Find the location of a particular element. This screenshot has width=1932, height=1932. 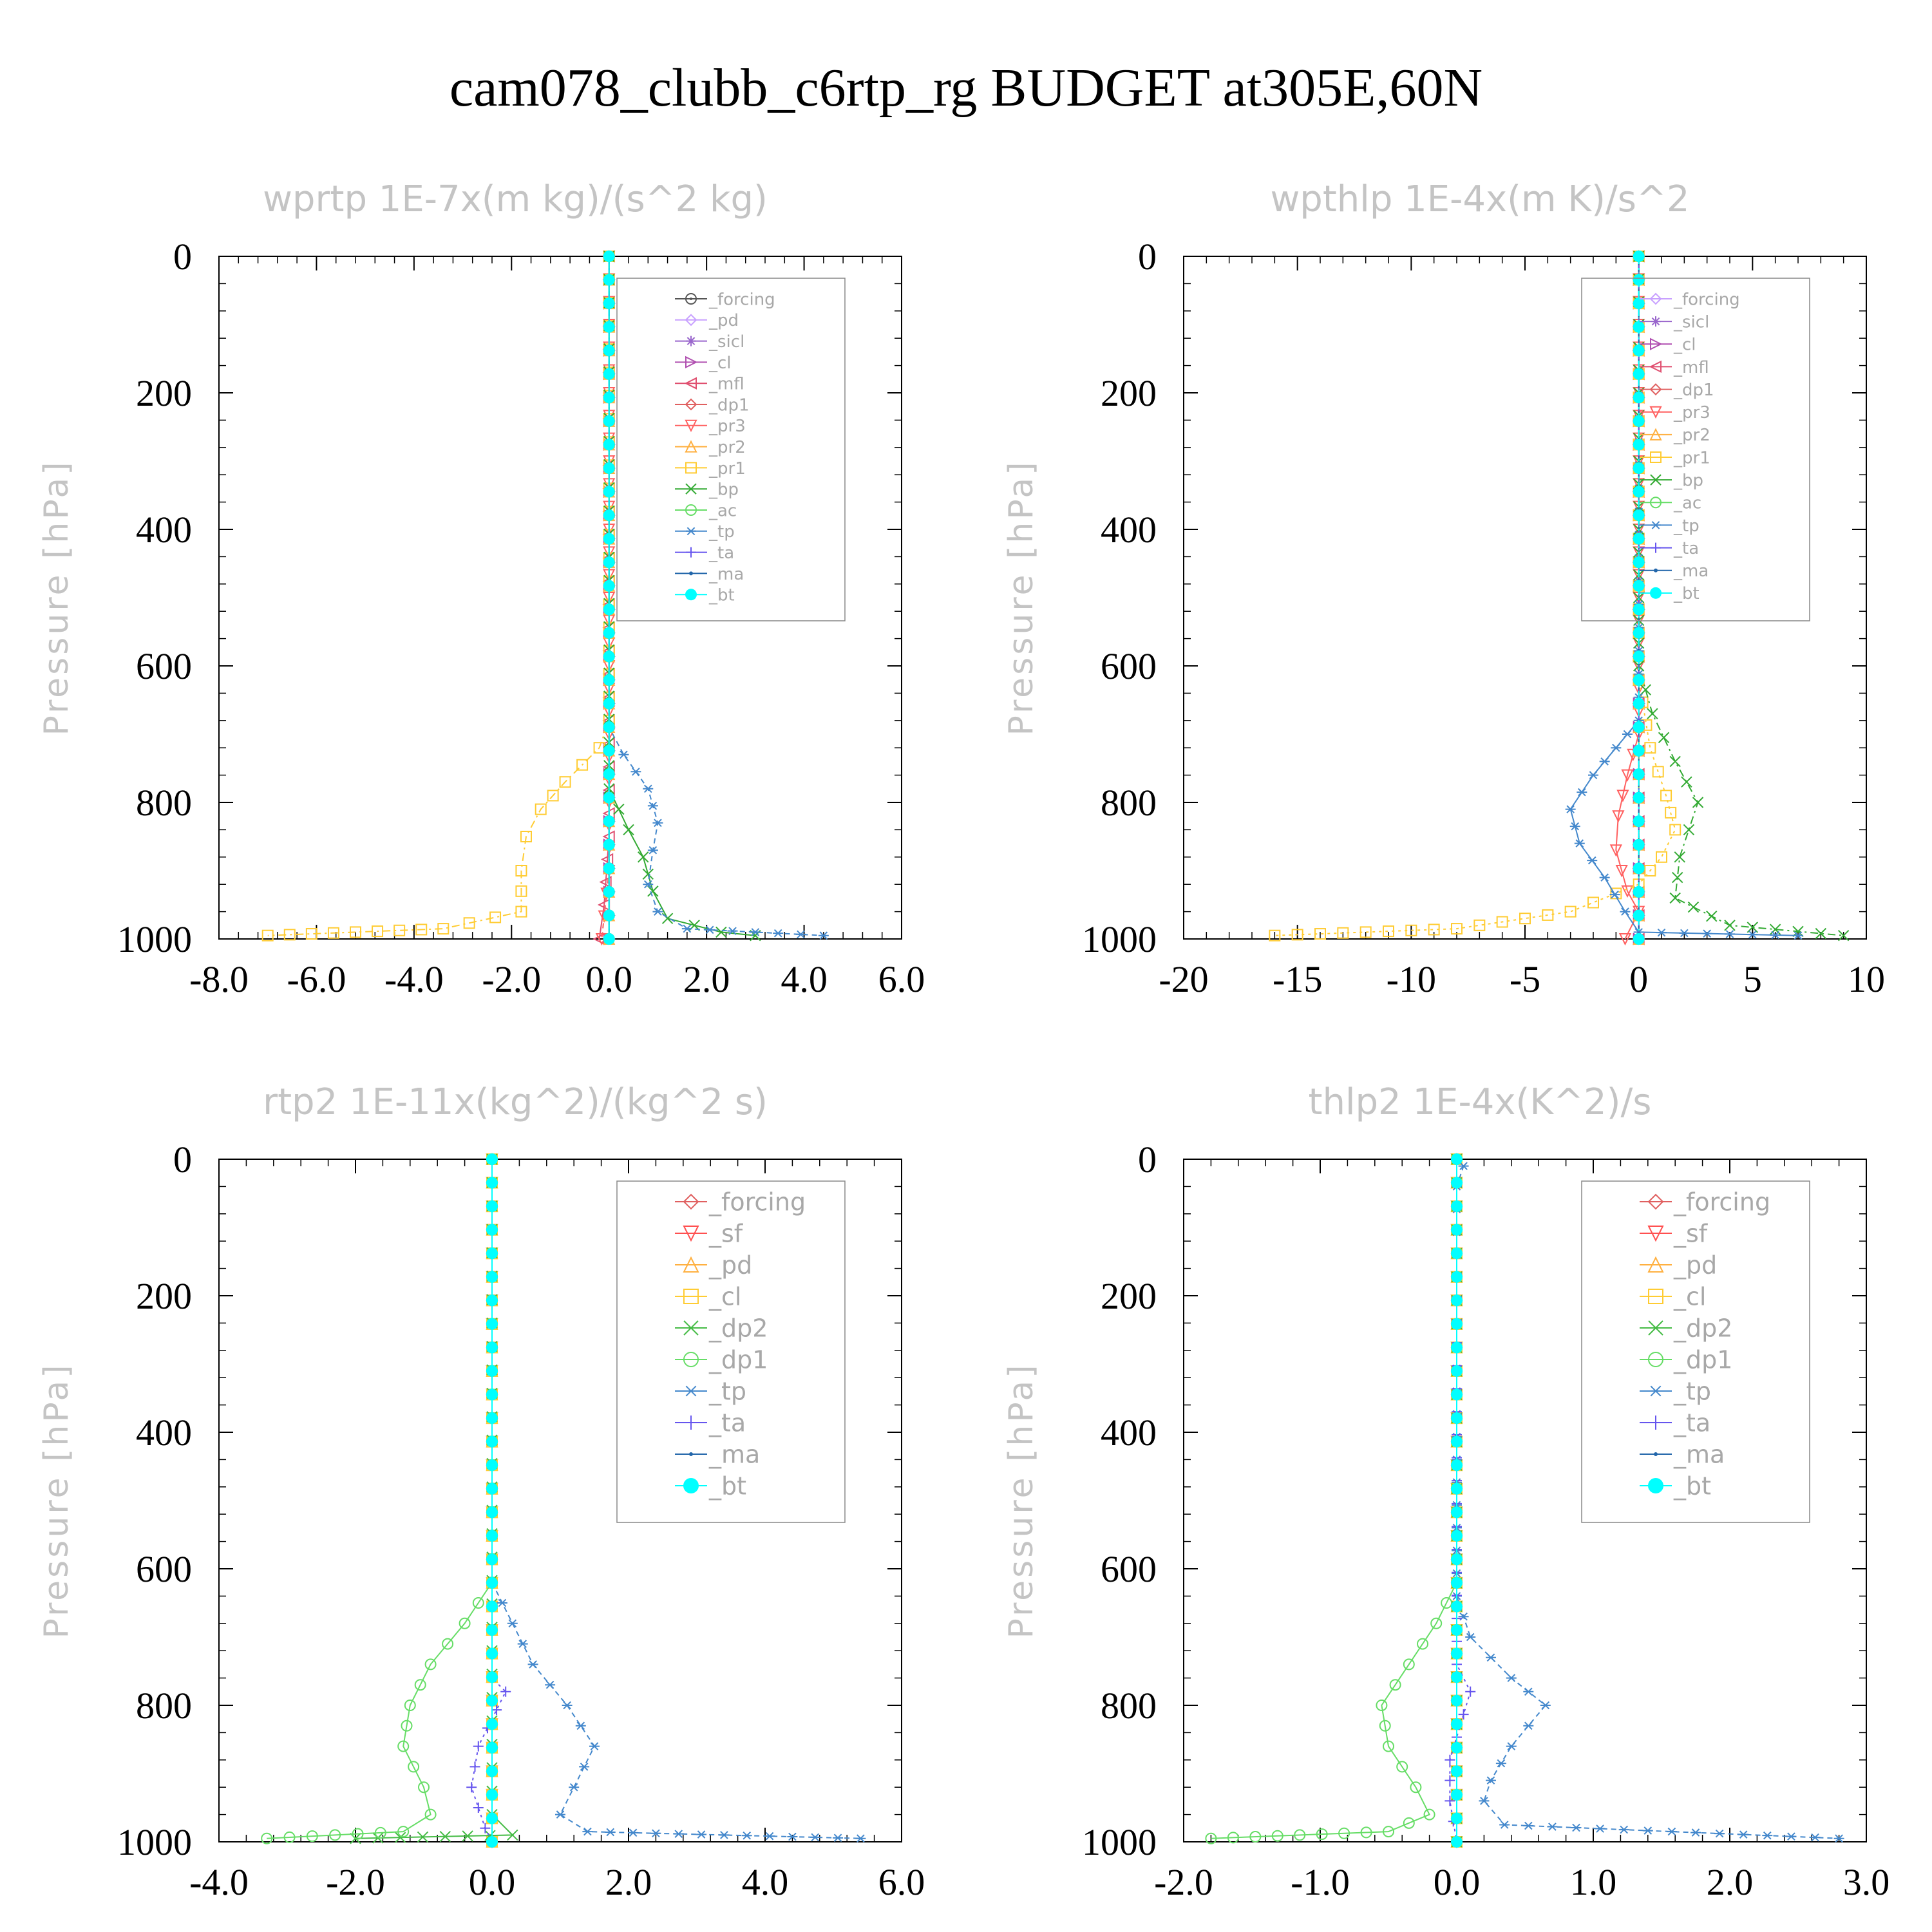

y-tick-label: 0 is located at coordinates (1147, 1159).